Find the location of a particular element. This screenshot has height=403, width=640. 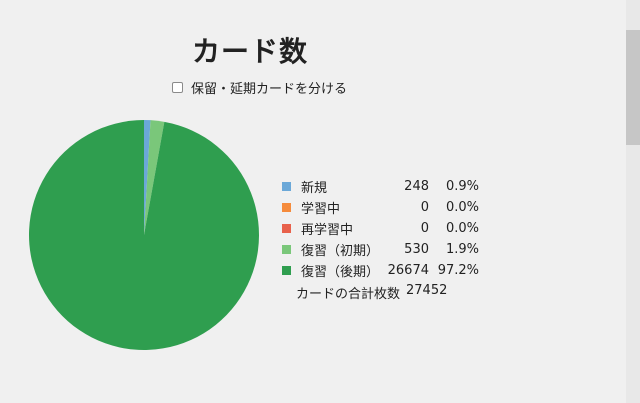

separate-cards-label: 保留・延期カードを分ける is located at coordinates (269, 89).